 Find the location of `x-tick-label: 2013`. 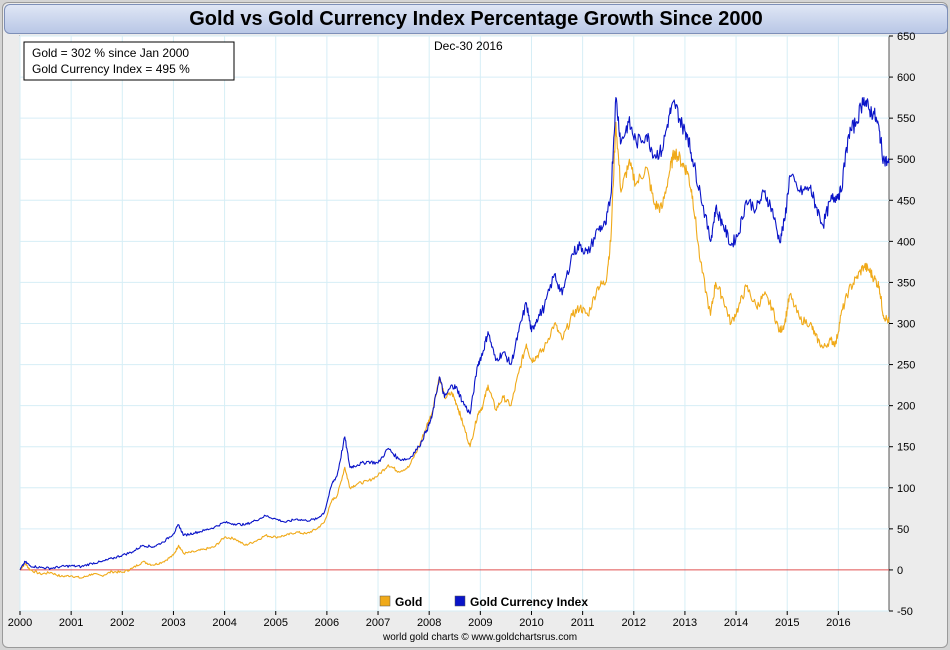

x-tick-label: 2013 is located at coordinates (685, 623).